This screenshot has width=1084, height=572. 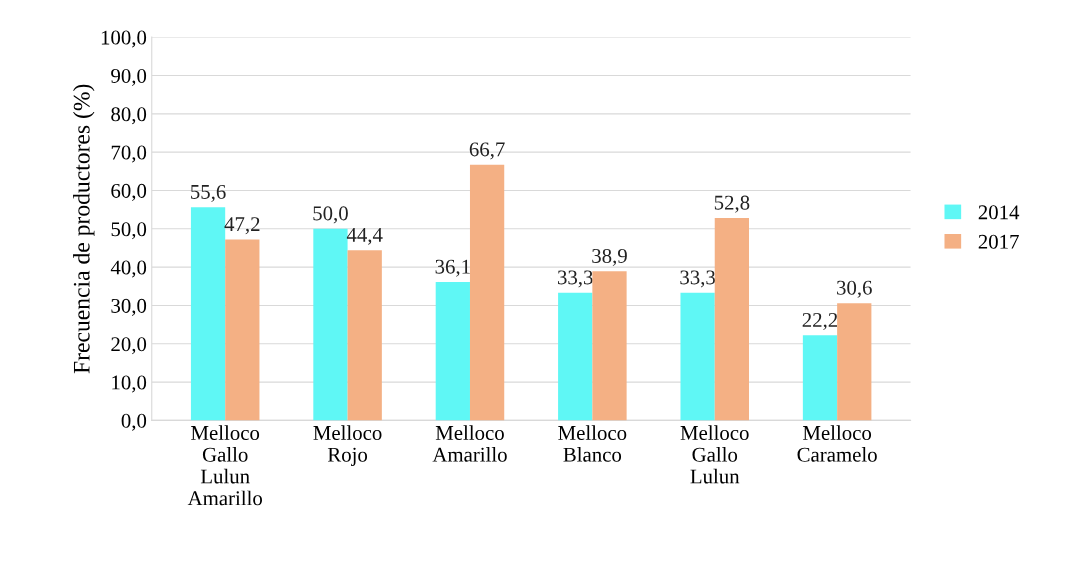 I want to click on data-label: 55,6, so click(x=208, y=193).